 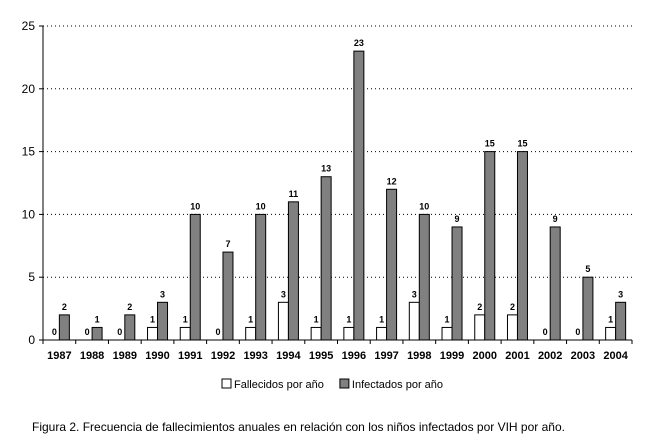 I want to click on data-label-fallecidos-1993: 1, so click(x=250, y=319).